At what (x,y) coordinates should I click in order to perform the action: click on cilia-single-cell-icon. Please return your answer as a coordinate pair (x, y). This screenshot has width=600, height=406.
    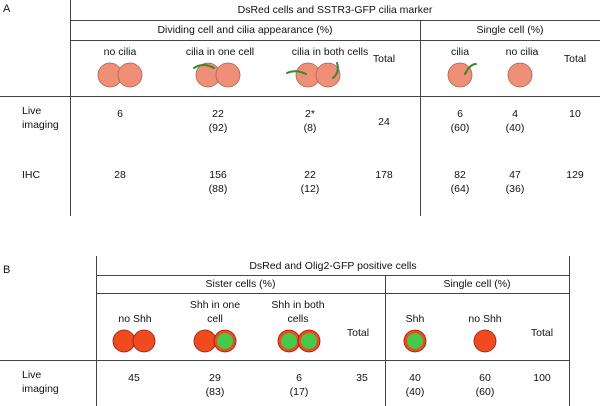
    Looking at the image, I should click on (462, 75).